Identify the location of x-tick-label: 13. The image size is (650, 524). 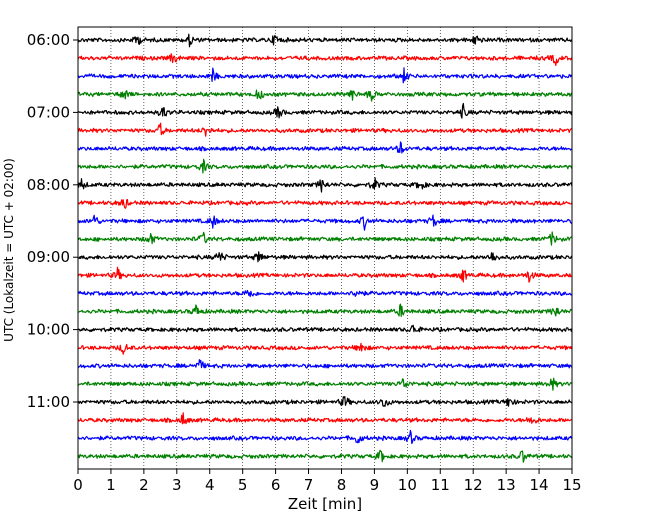
(506, 485).